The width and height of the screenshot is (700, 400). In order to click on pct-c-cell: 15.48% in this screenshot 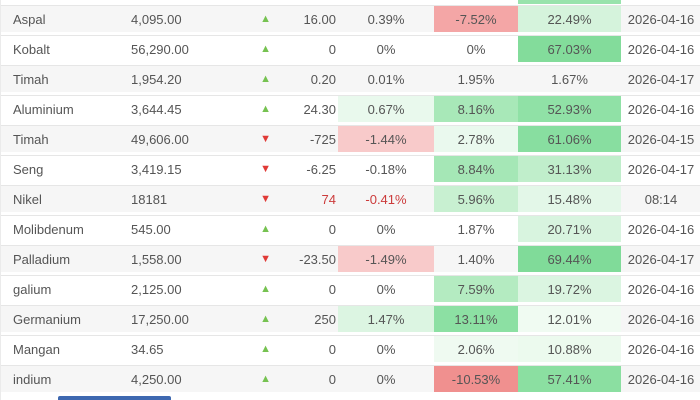, I will do `click(569, 198)`.